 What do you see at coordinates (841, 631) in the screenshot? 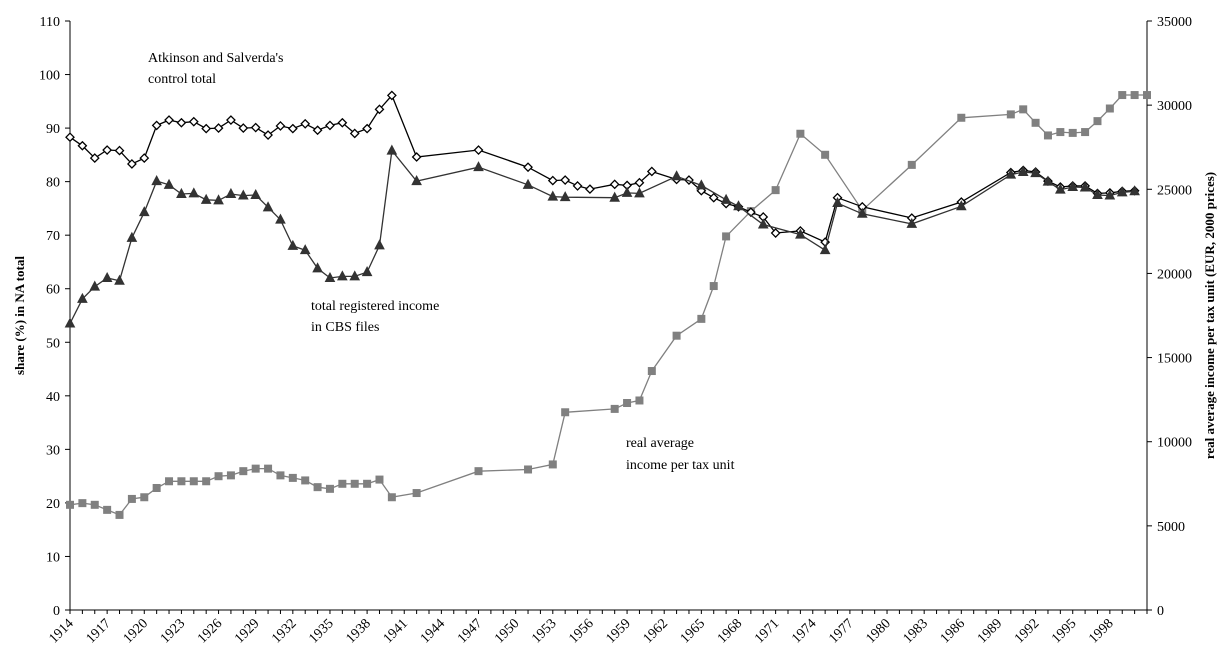
I see `x-tick-label: 1977` at bounding box center [841, 631].